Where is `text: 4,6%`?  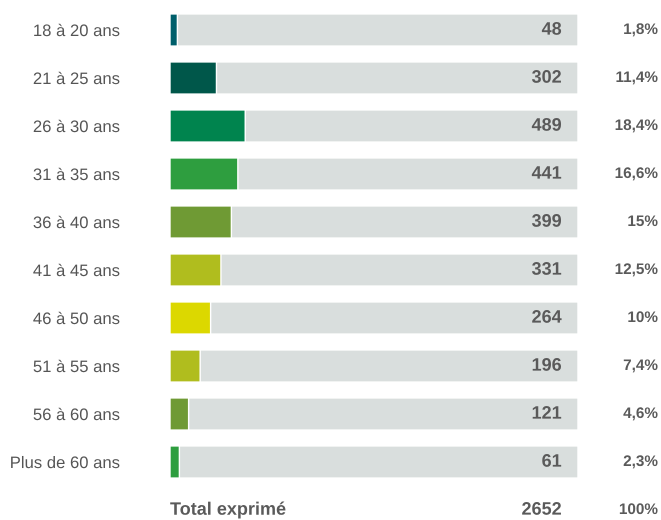 text: 4,6% is located at coordinates (640, 413).